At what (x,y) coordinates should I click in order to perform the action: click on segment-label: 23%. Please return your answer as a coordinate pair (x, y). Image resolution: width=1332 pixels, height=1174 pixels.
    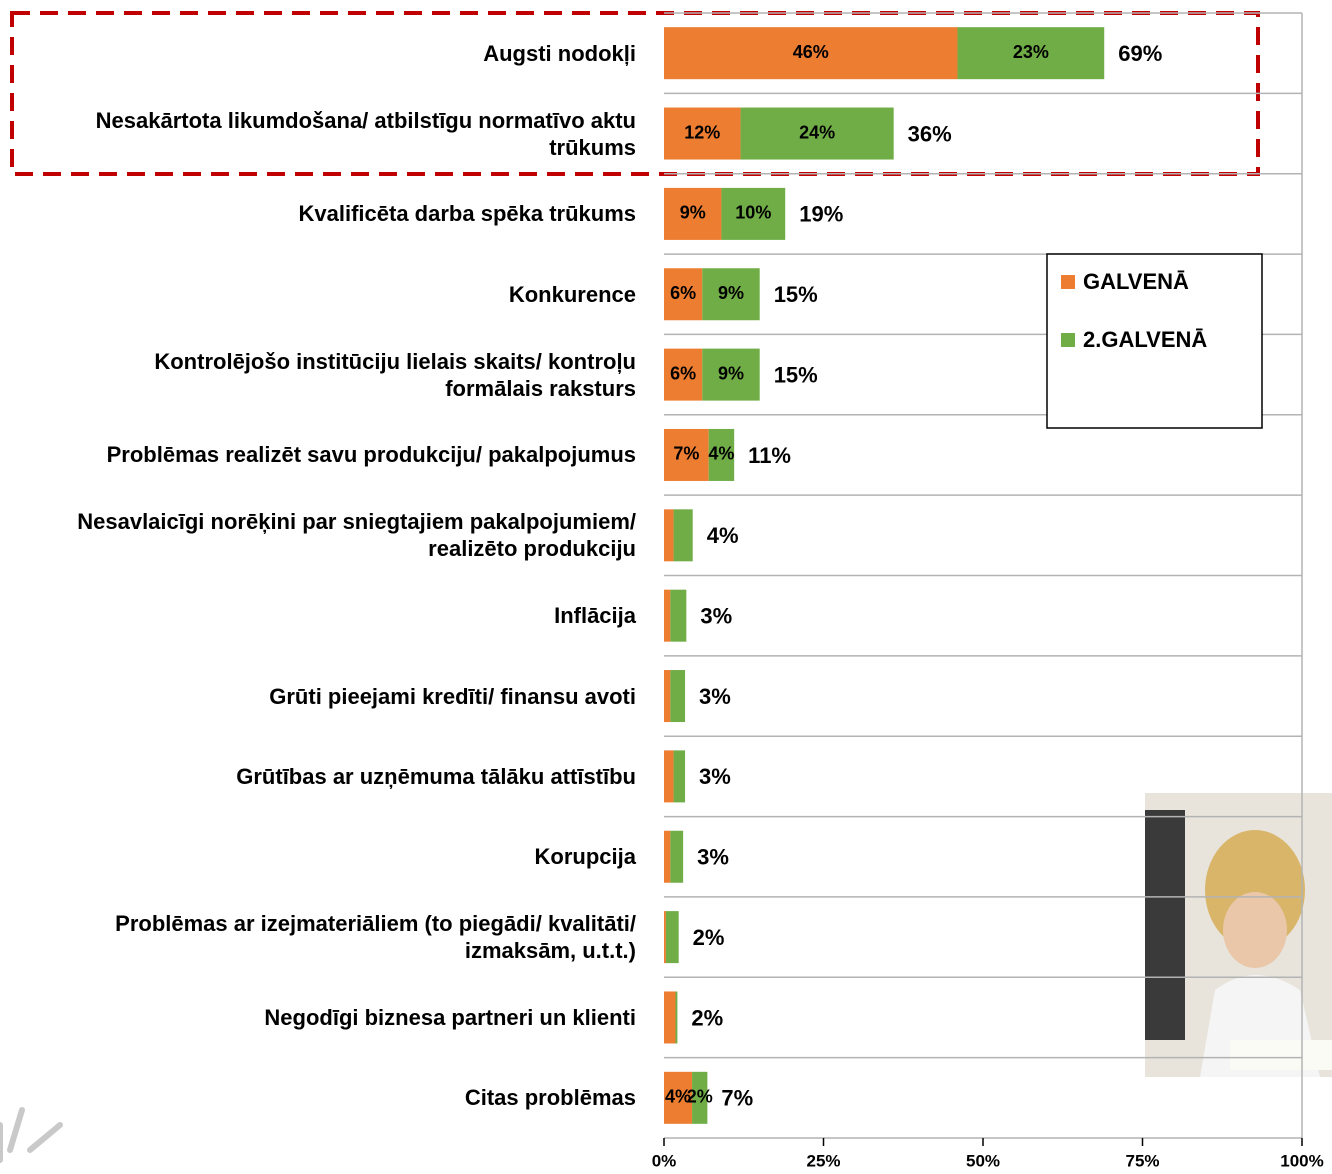
    Looking at the image, I should click on (1031, 52).